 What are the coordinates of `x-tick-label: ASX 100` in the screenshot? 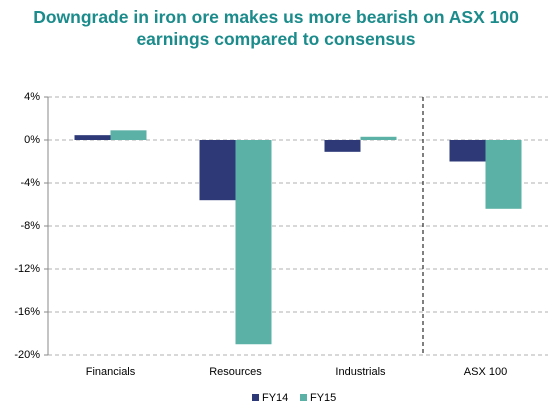 It's located at (485, 372).